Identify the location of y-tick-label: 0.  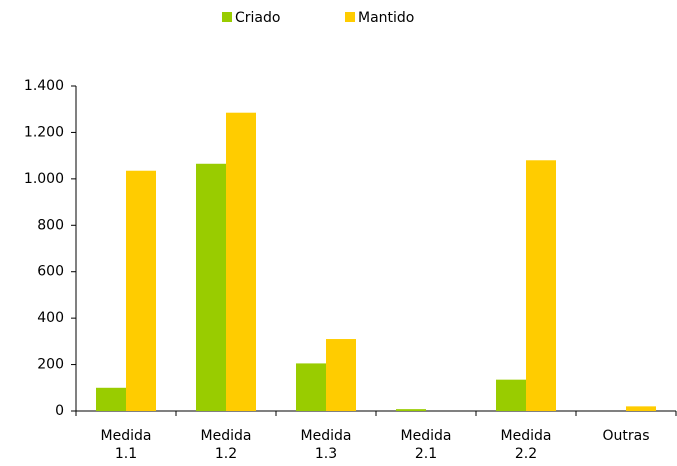
(59, 411).